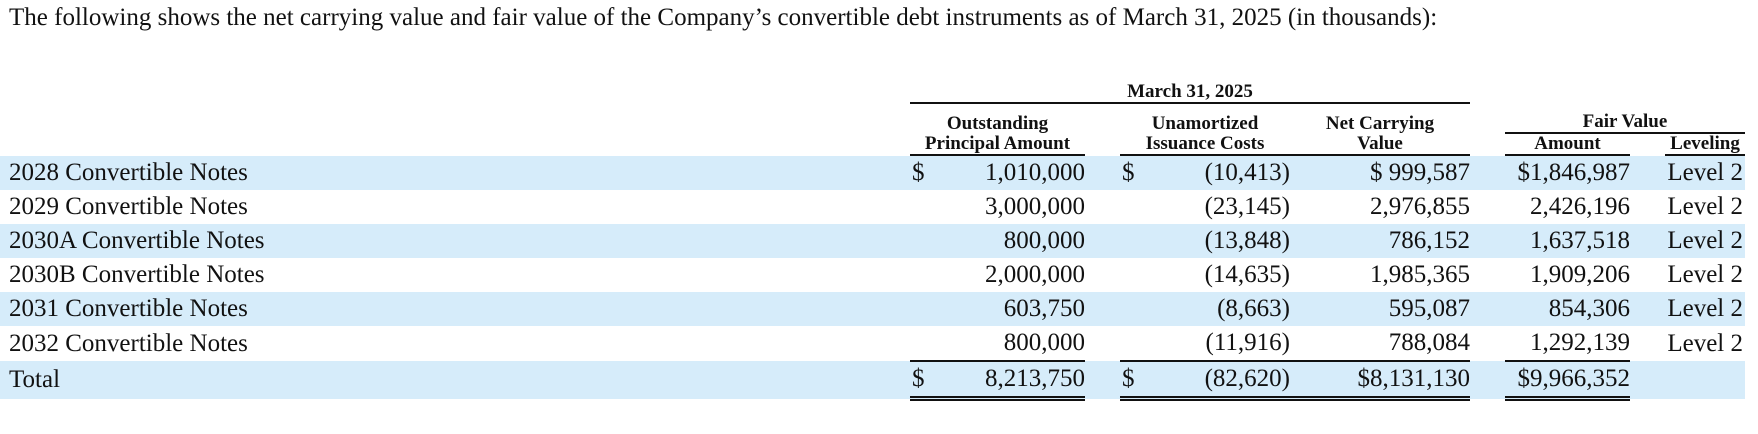  What do you see at coordinates (1395, 241) in the screenshot?
I see `net-carrying-value: 786,152` at bounding box center [1395, 241].